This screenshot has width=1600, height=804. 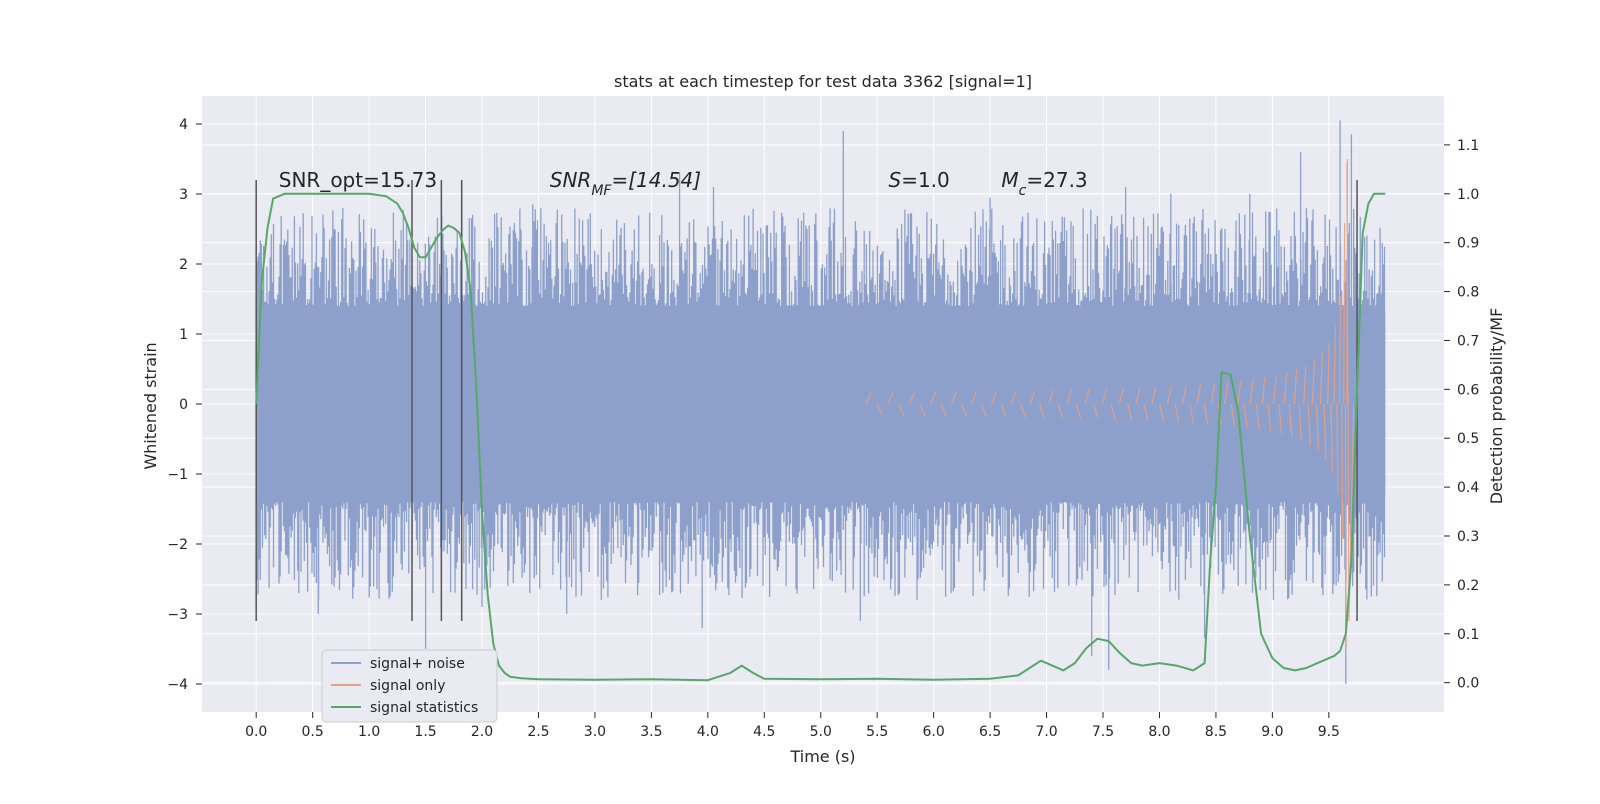 What do you see at coordinates (934, 732) in the screenshot?
I see `x-tick-label: 6.0` at bounding box center [934, 732].